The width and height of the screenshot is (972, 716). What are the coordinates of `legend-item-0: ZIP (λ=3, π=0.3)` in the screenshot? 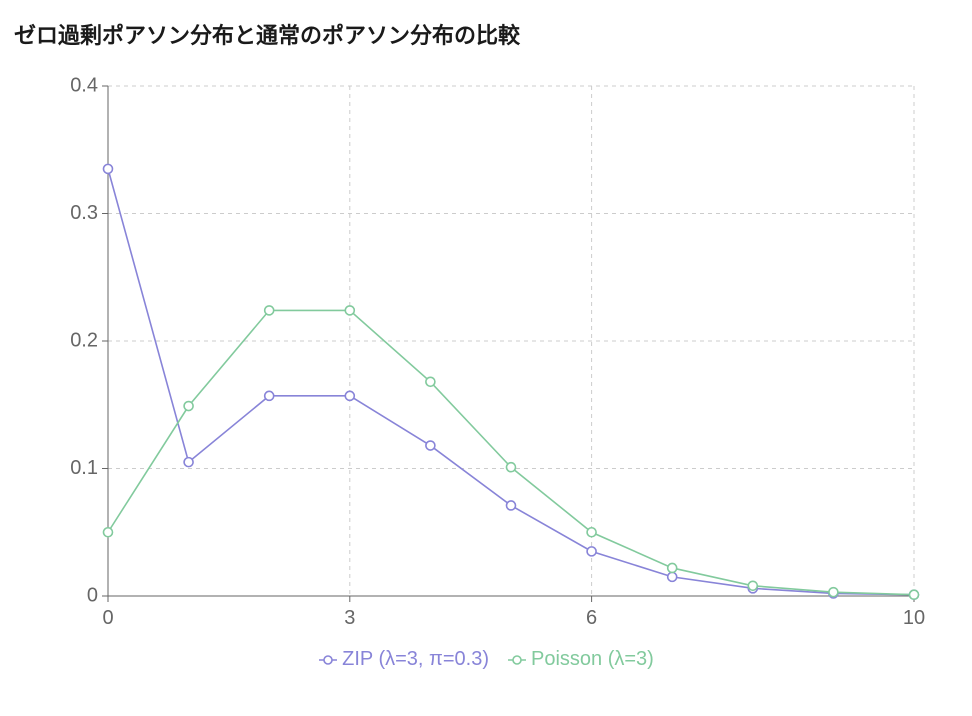 It's located at (403, 659).